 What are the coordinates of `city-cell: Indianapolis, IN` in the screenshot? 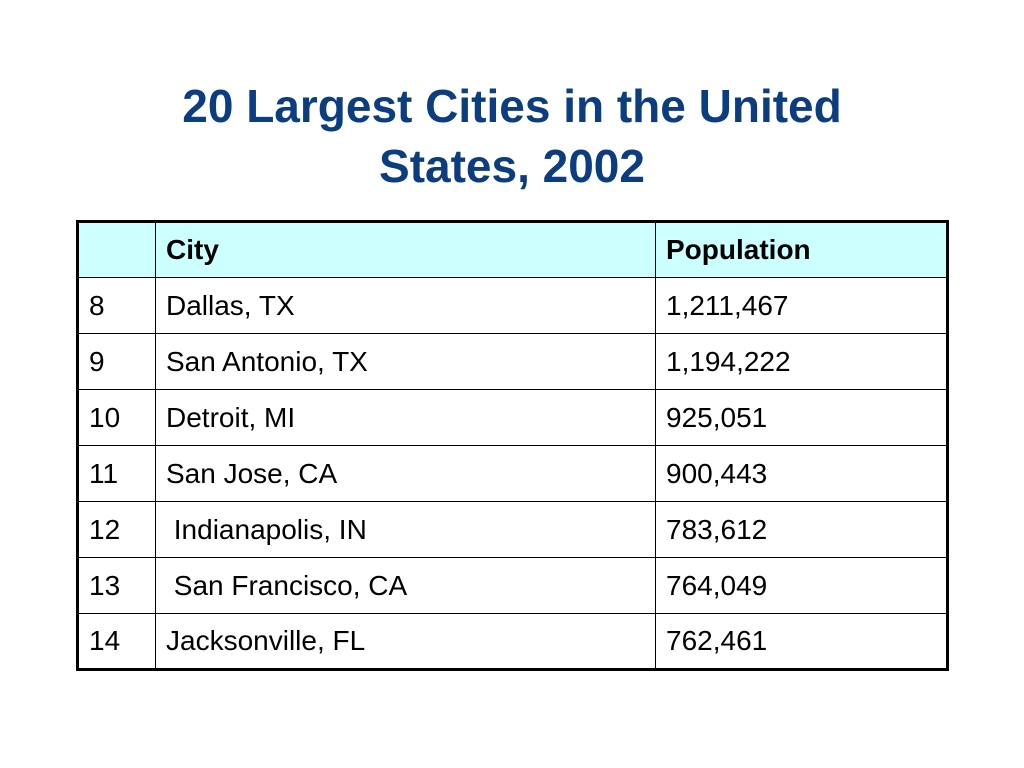 It's located at (405, 529).